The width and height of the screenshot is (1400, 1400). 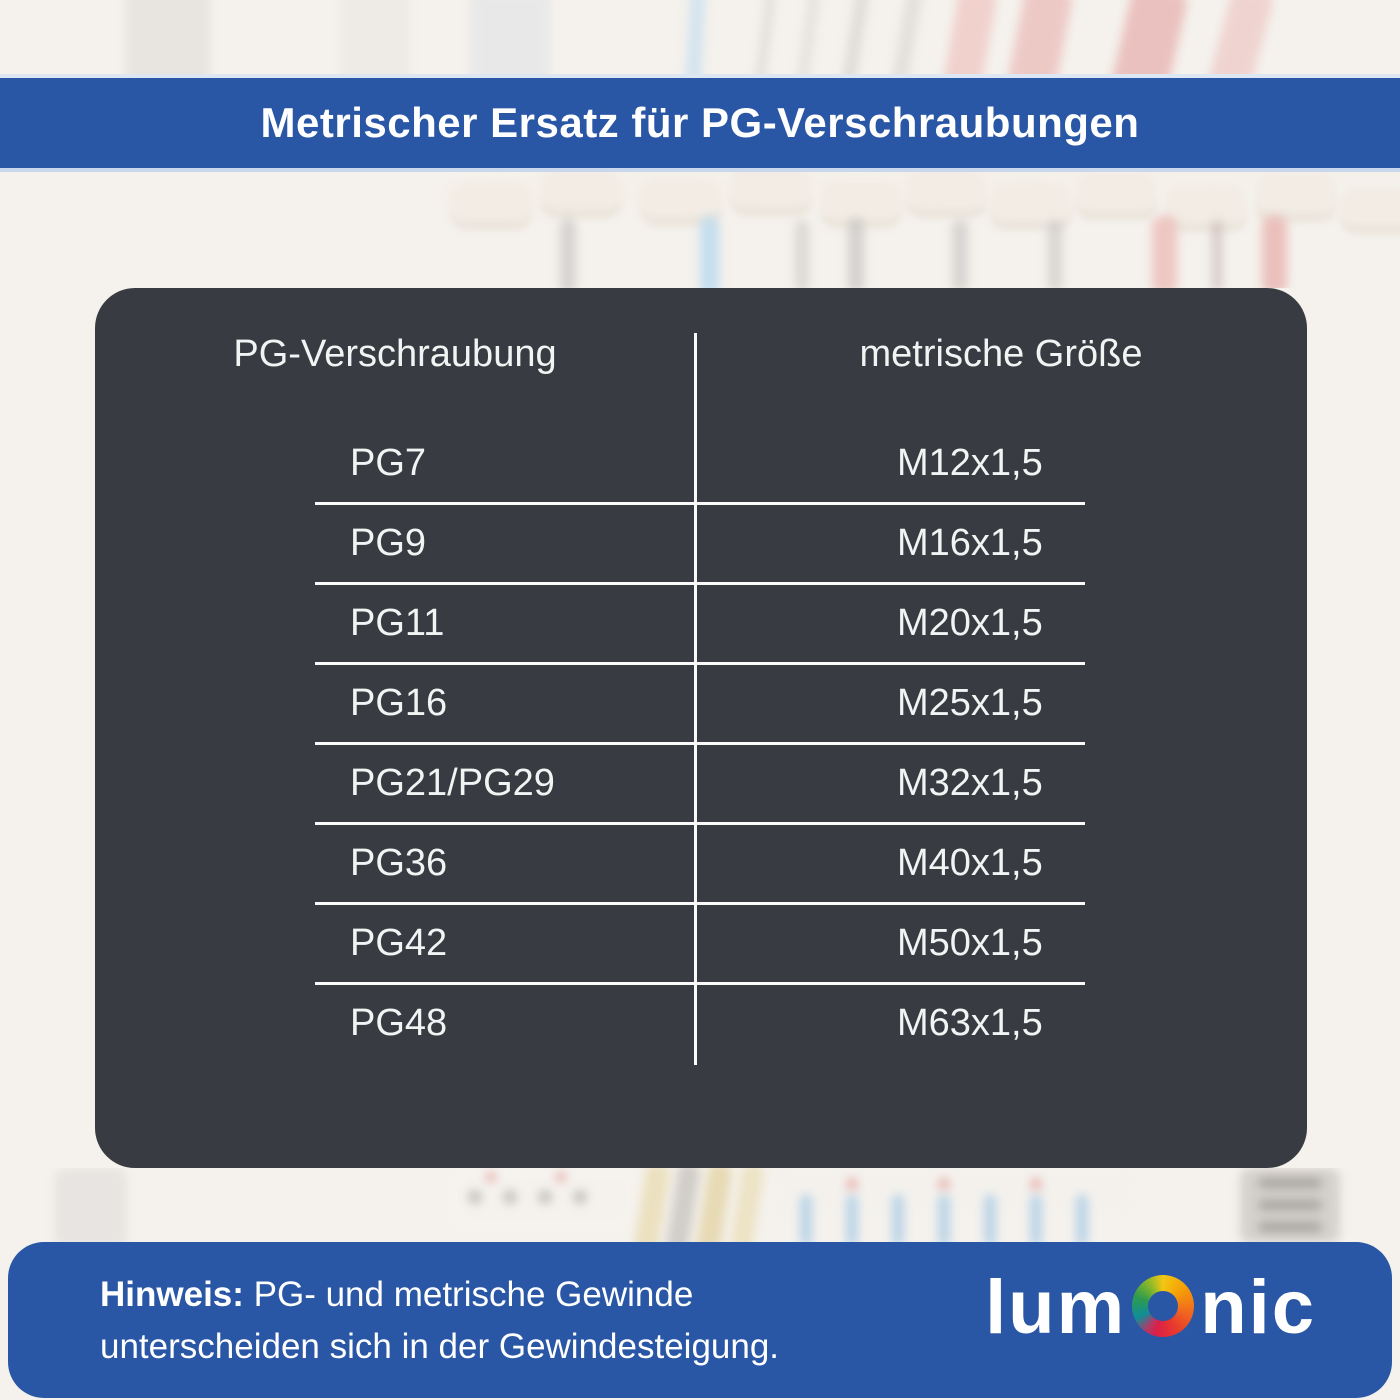 What do you see at coordinates (701, 464) in the screenshot?
I see `table-row: PG7 M12x1,5` at bounding box center [701, 464].